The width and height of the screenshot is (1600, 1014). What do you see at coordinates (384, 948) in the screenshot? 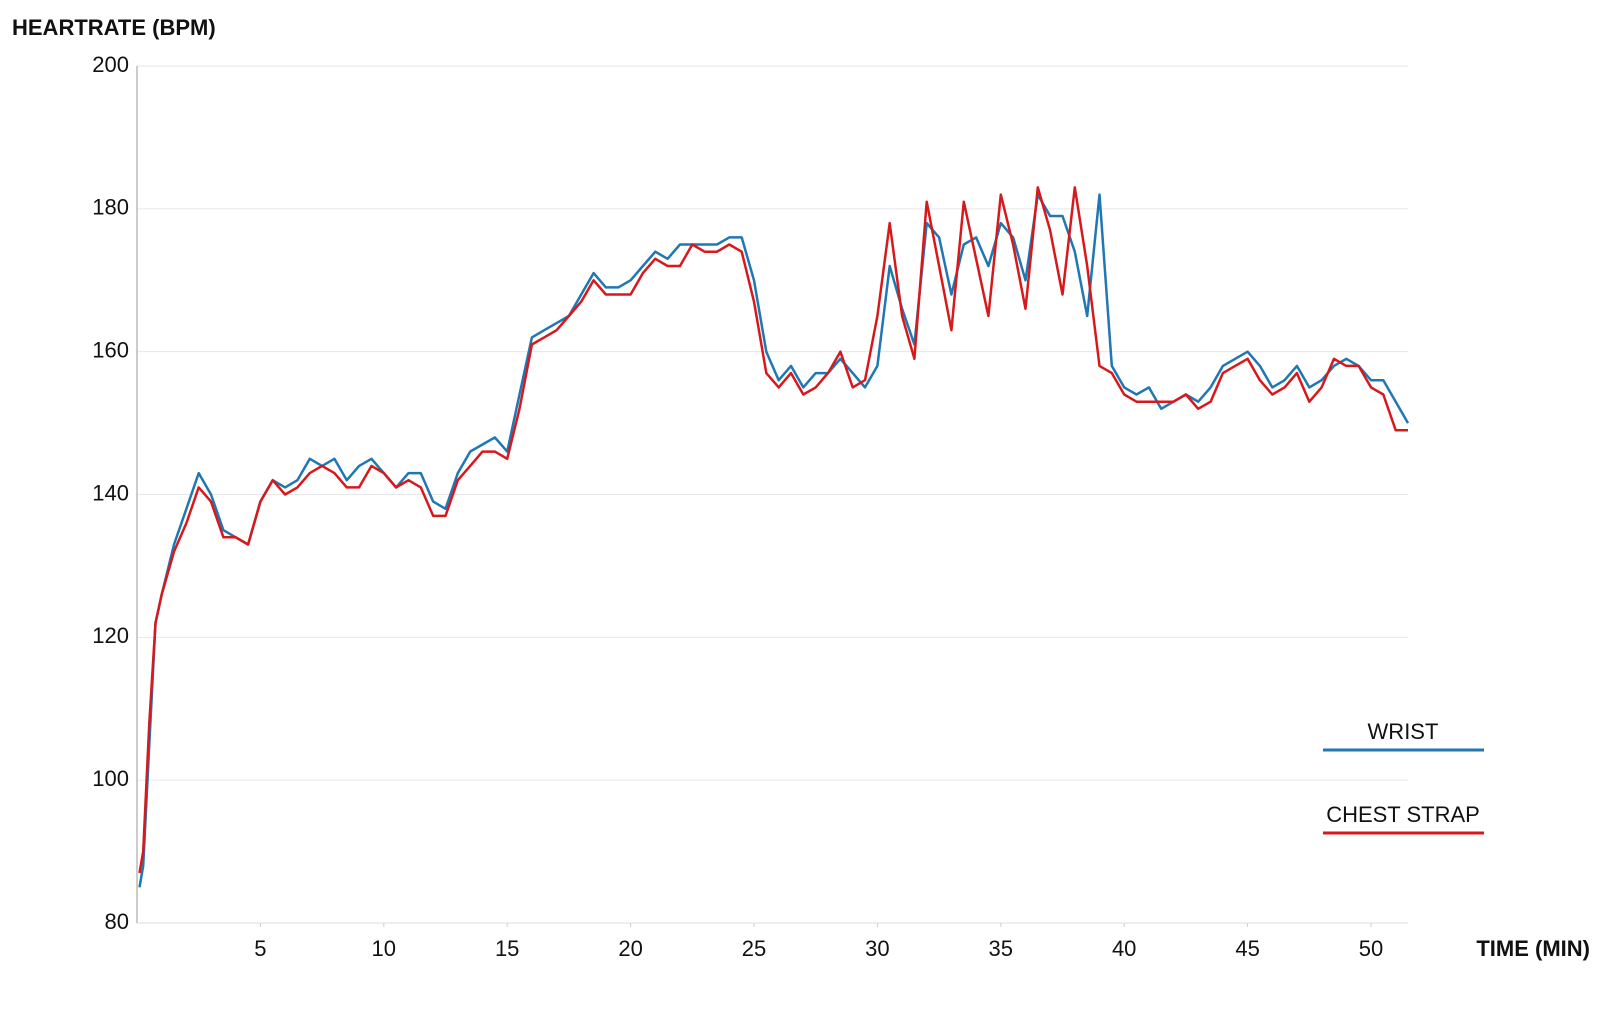
I see `x-tick-label: 10` at bounding box center [384, 948].